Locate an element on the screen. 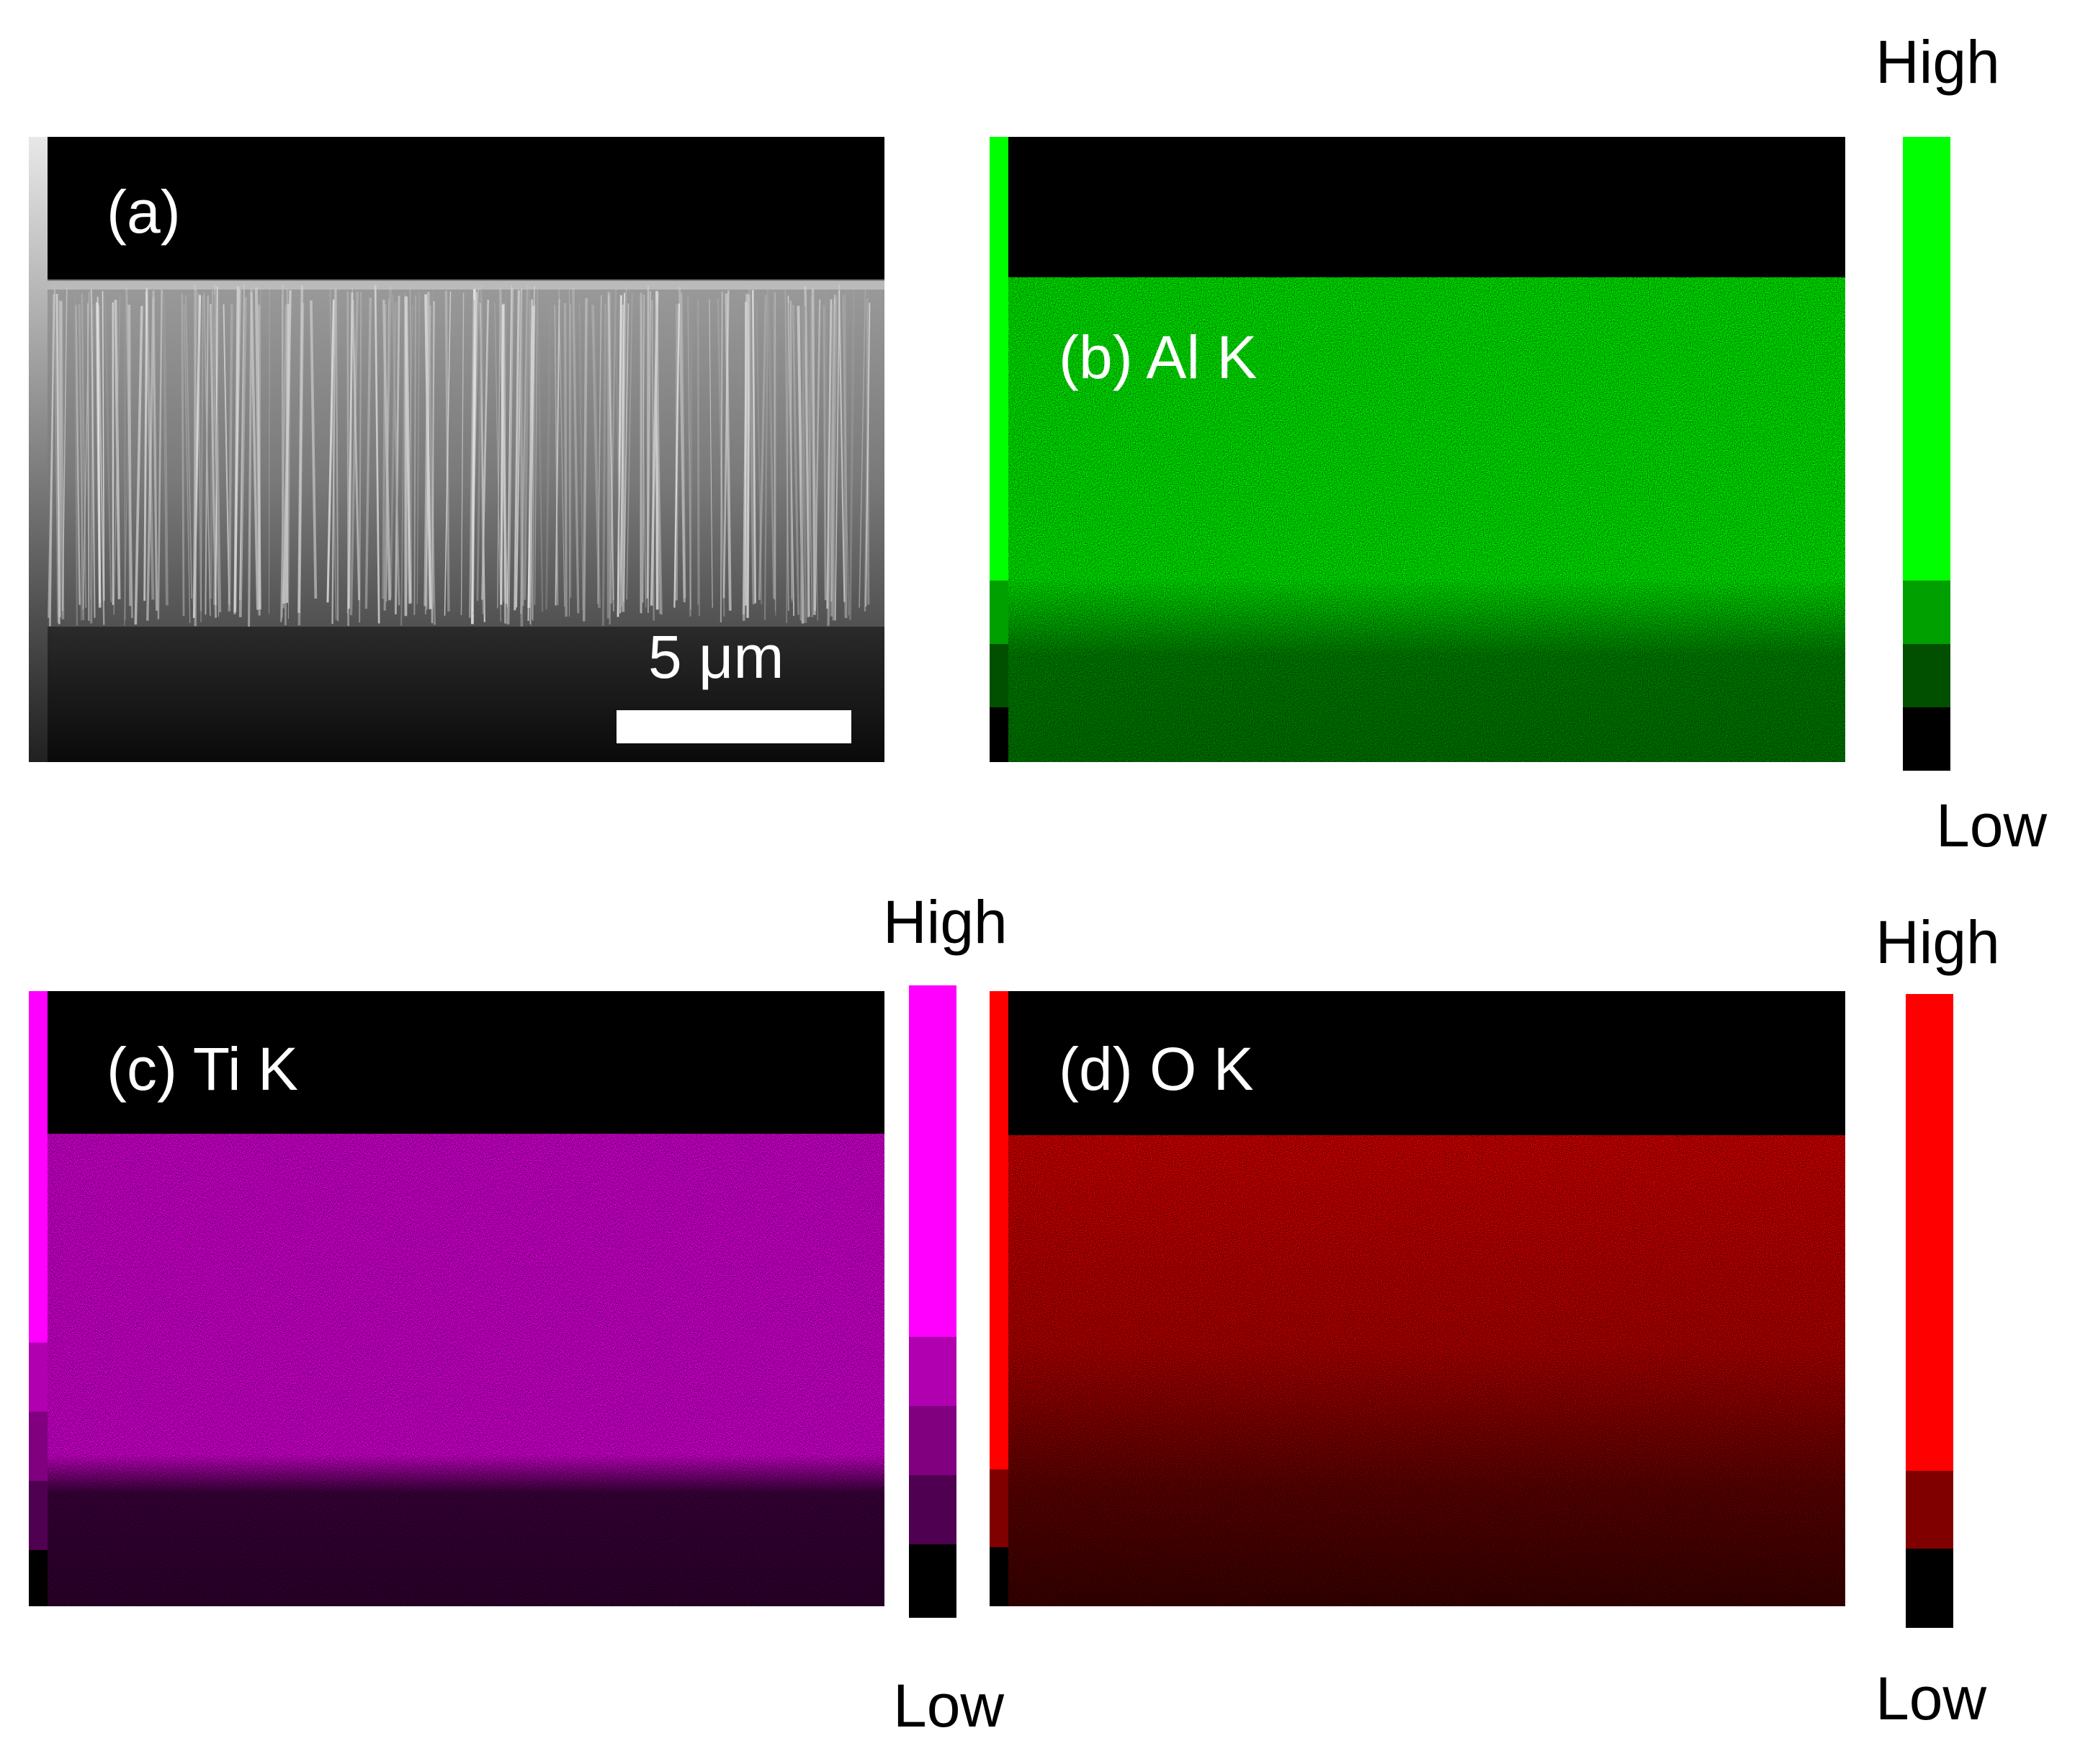 The height and width of the screenshot is (1764, 2093). ti-map-panel: (c) Ti K is located at coordinates (456, 1299).